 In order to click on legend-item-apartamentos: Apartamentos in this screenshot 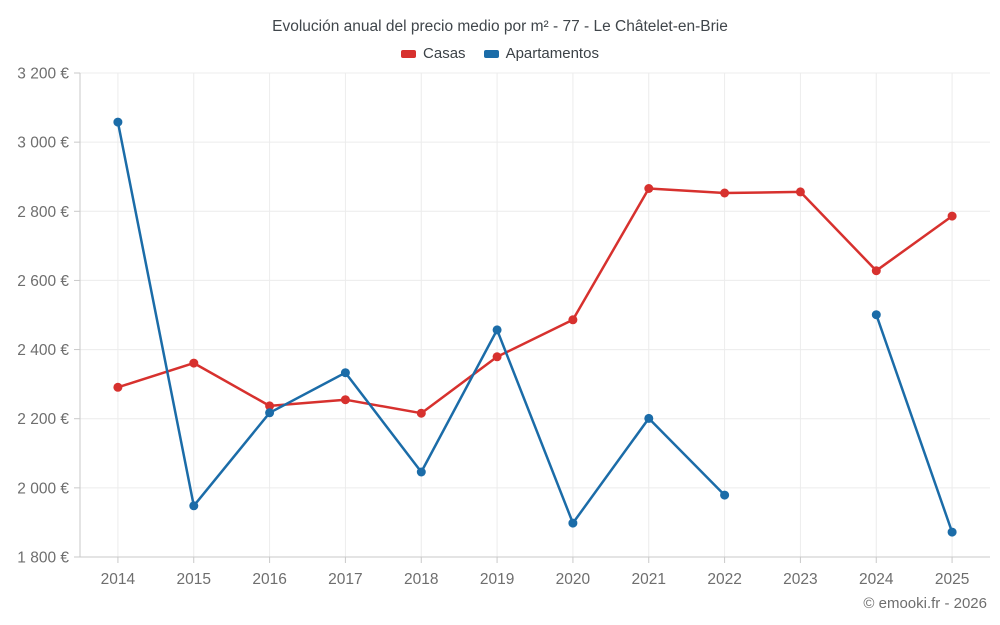, I will do `click(541, 53)`.